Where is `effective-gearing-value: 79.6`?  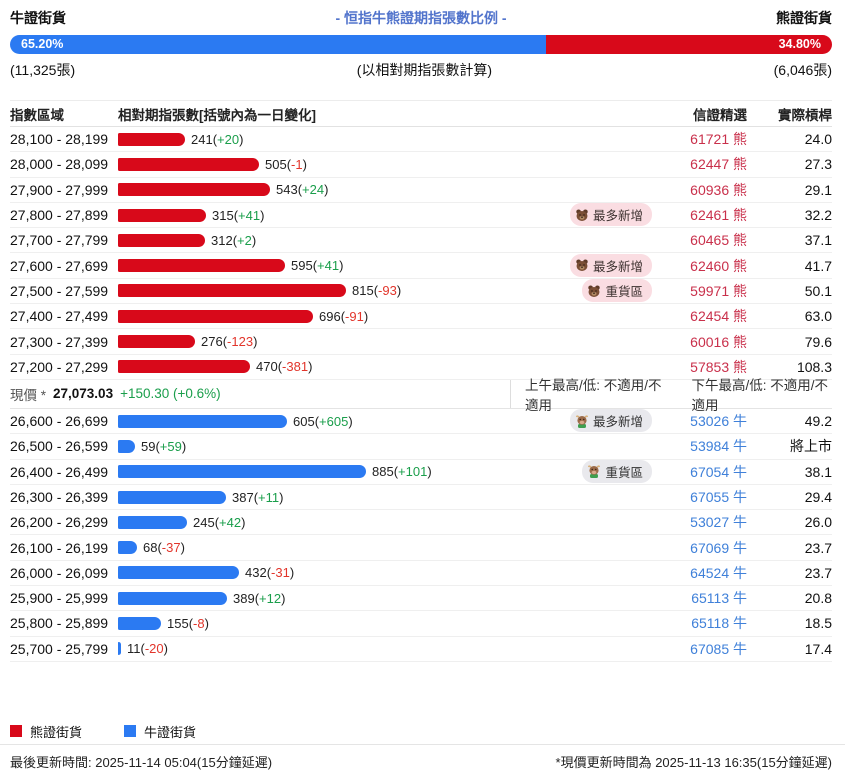
effective-gearing-value: 79.6 is located at coordinates (818, 341).